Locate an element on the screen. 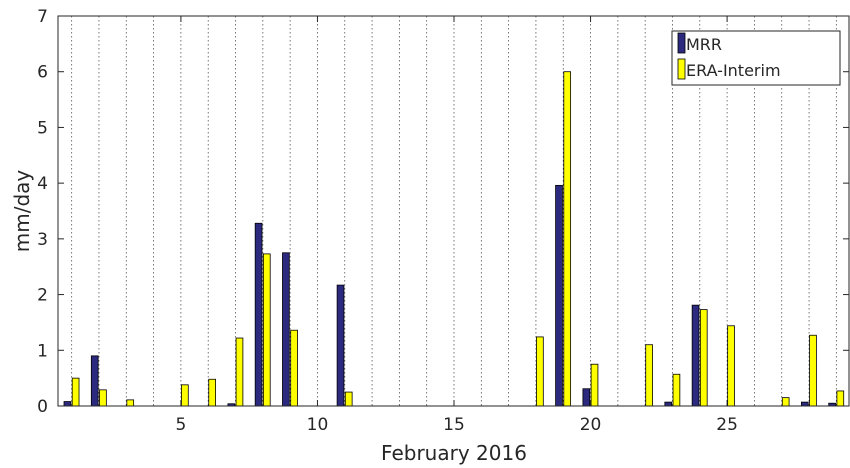 This screenshot has width=850, height=468. legend-box is located at coordinates (756, 58).